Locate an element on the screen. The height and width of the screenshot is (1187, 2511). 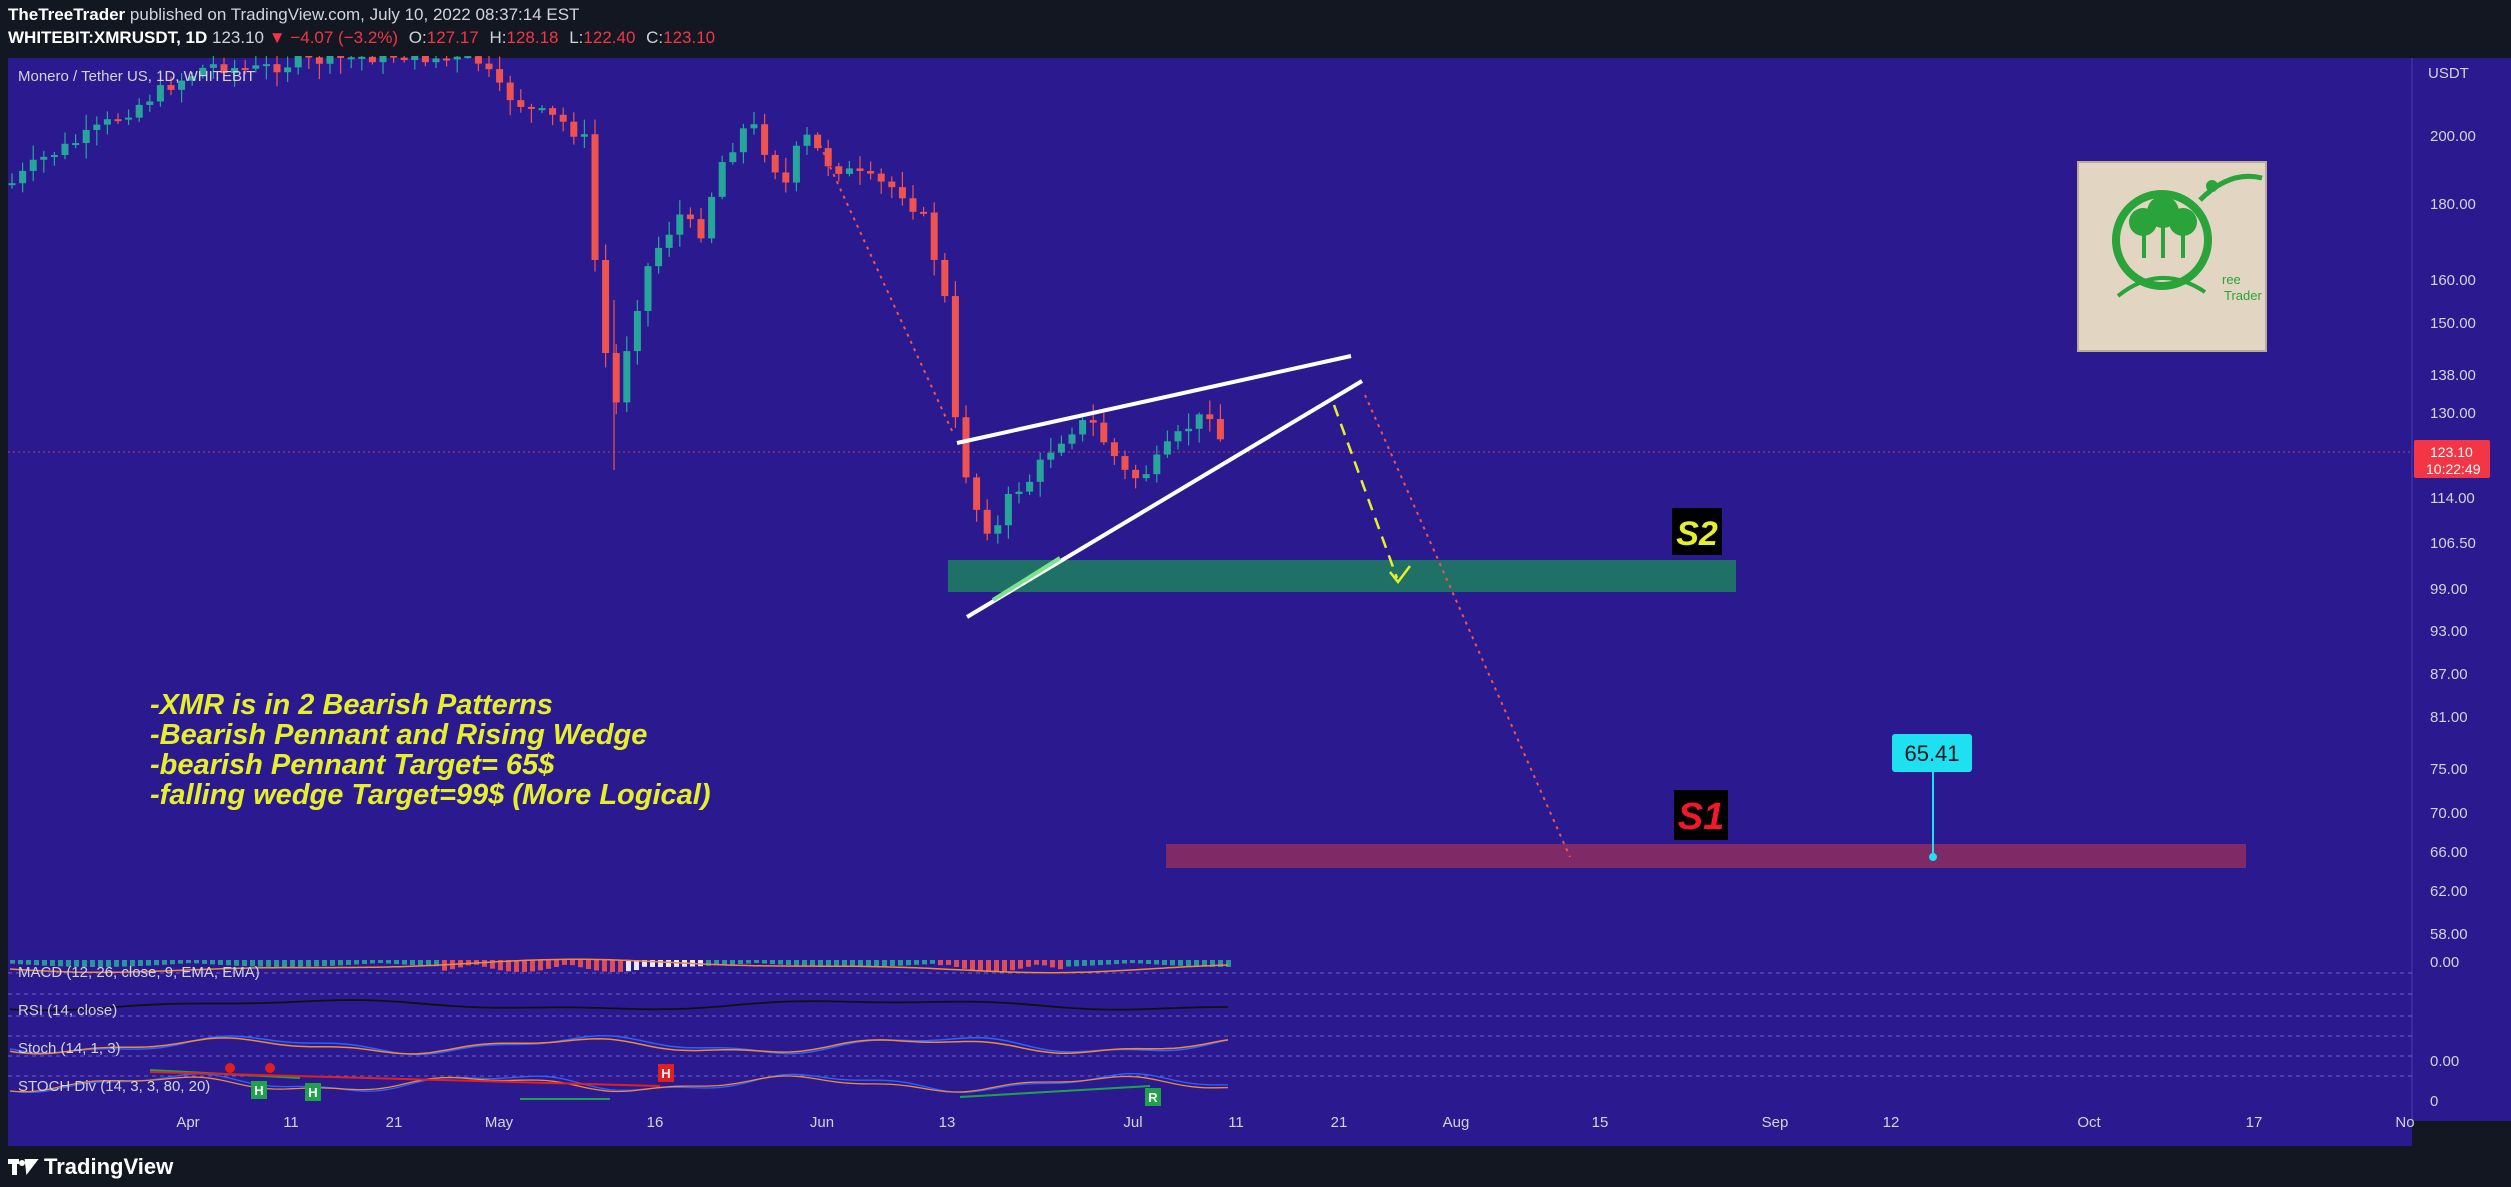
stoch-div-label: STOCH Div (14, 3, 3, 80, 20) is located at coordinates (114, 1086).